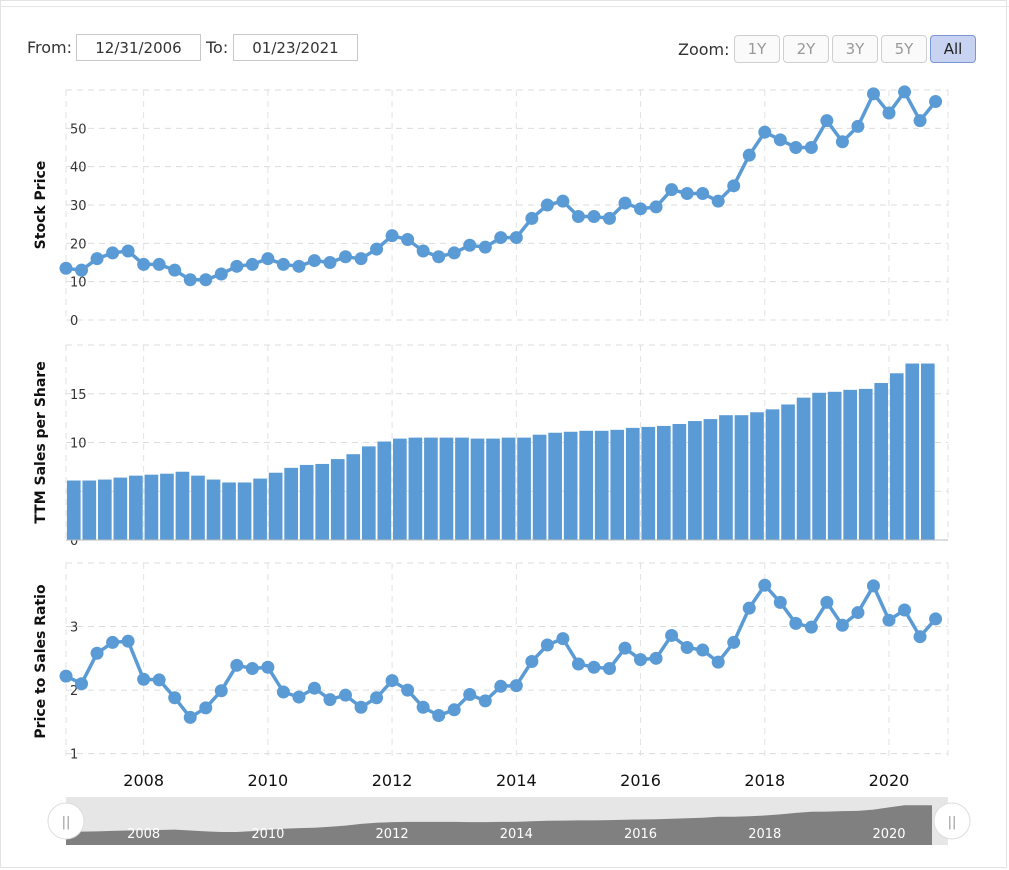  What do you see at coordinates (904, 49) in the screenshot?
I see `zoom-5y-button: 5Y` at bounding box center [904, 49].